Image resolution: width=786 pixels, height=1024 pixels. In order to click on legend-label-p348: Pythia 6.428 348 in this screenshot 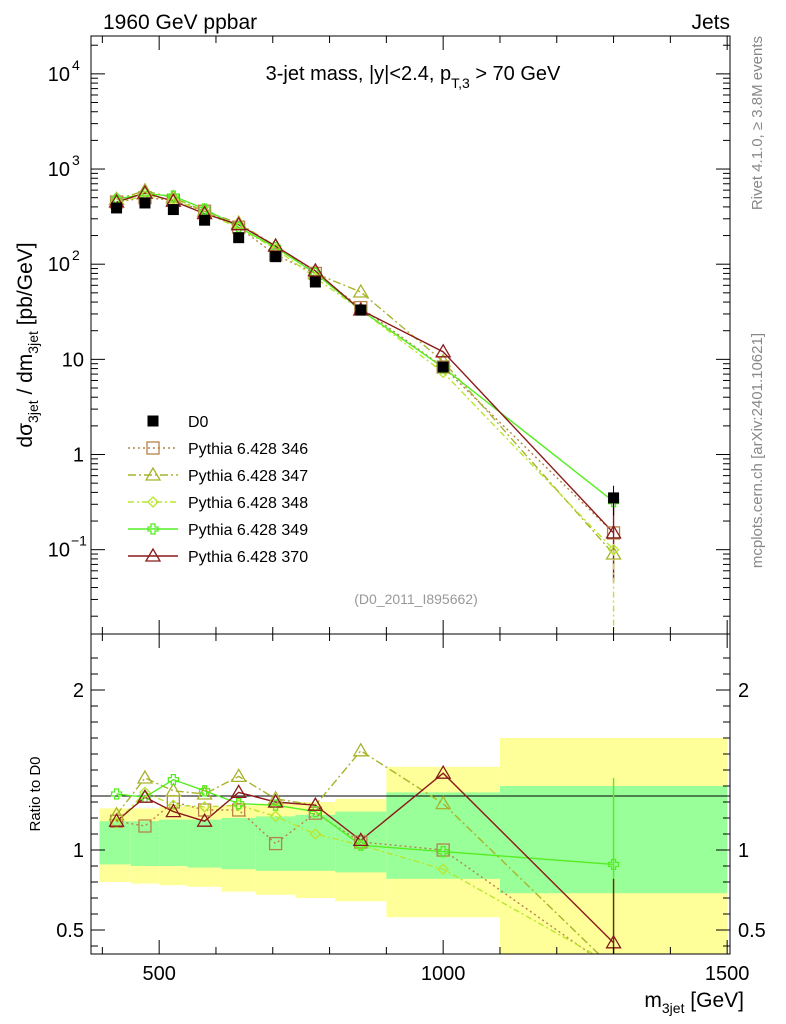, I will do `click(248, 503)`.